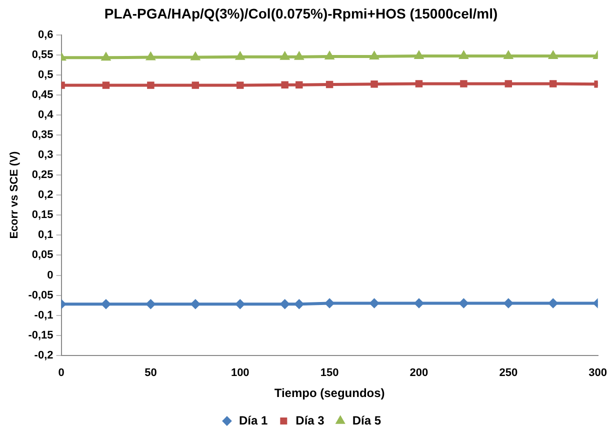 The image size is (610, 437). What do you see at coordinates (46, 114) in the screenshot?
I see `y-tick-label: 0,4` at bounding box center [46, 114].